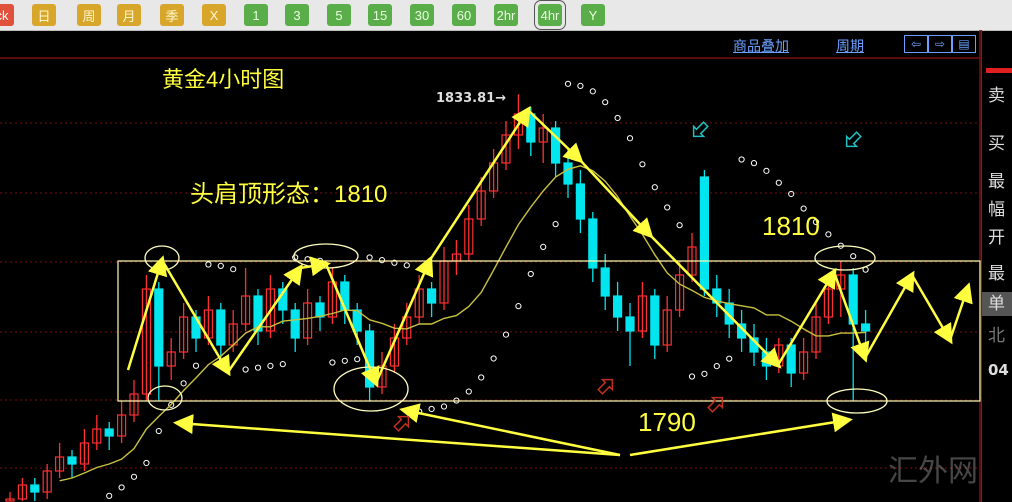  Describe the element at coordinates (996, 144) in the screenshot. I see `quote-label: 买` at that location.